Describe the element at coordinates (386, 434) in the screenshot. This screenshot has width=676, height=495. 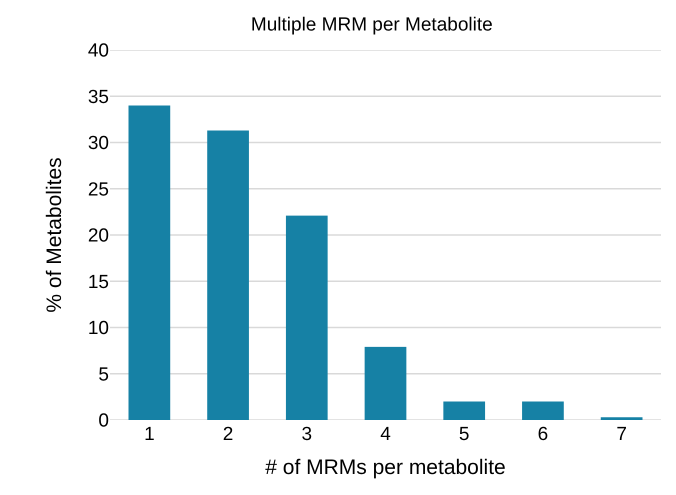
I see `x-tick-label: 4` at that location.